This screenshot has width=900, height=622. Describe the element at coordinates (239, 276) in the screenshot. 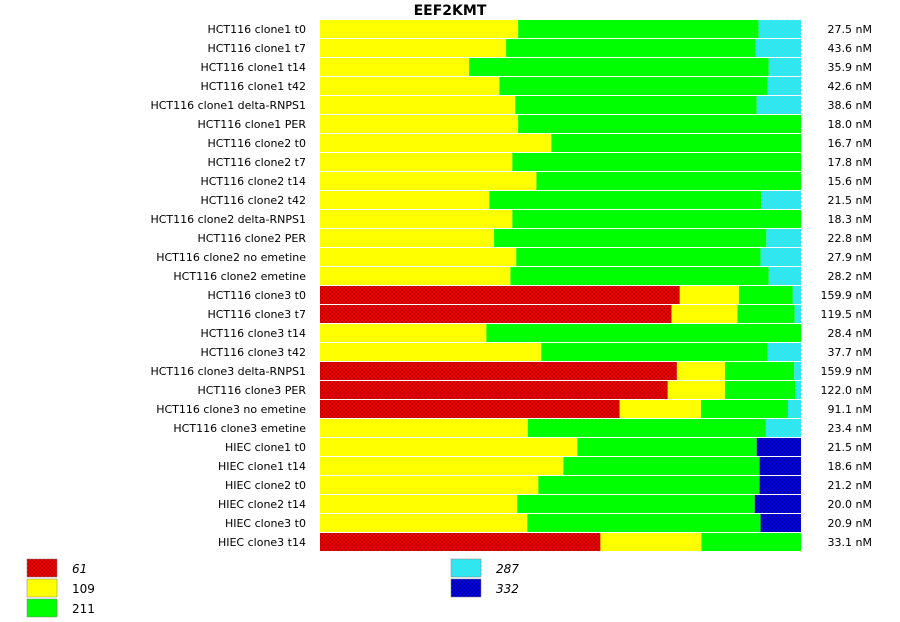

I see `row-label-hct116-clone2-emetine: HCT116 clone2 emetine` at that location.